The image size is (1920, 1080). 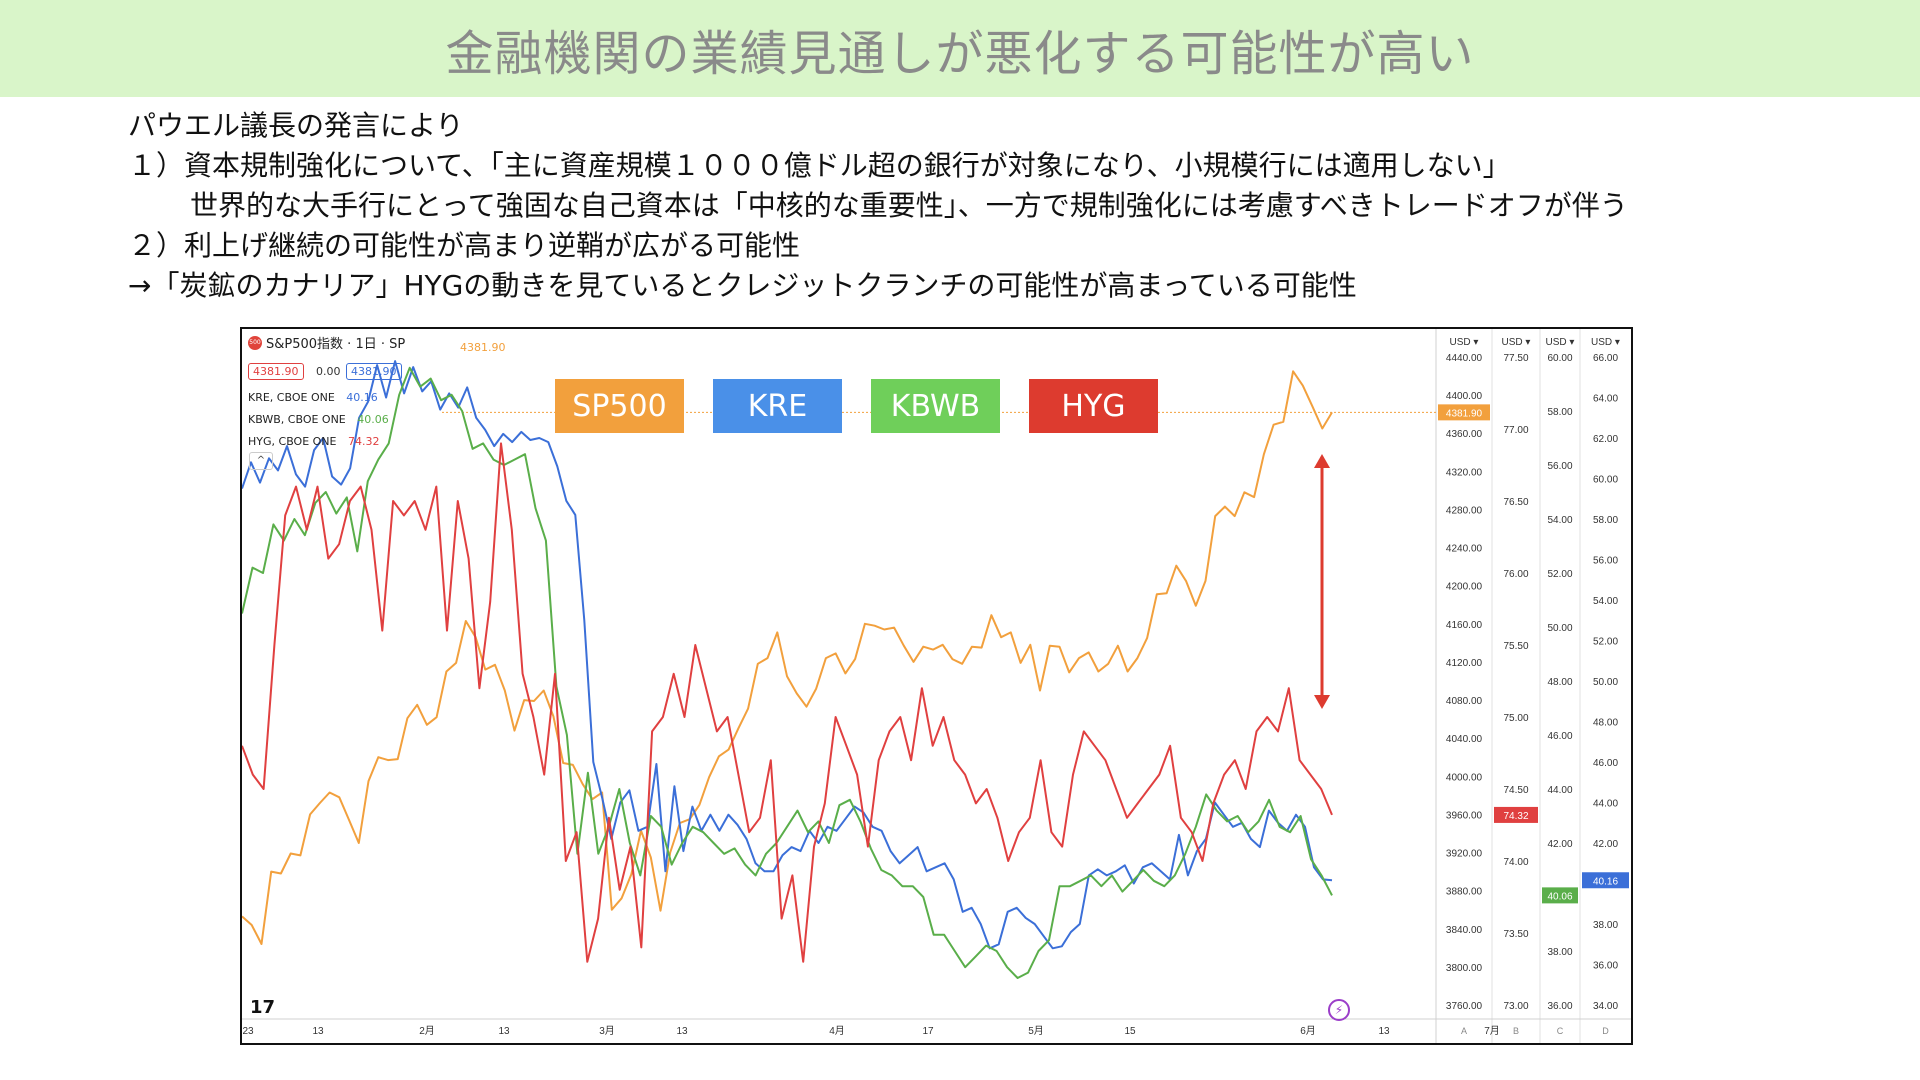 What do you see at coordinates (1036, 1031) in the screenshot?
I see `x-tick-label: 5月` at bounding box center [1036, 1031].